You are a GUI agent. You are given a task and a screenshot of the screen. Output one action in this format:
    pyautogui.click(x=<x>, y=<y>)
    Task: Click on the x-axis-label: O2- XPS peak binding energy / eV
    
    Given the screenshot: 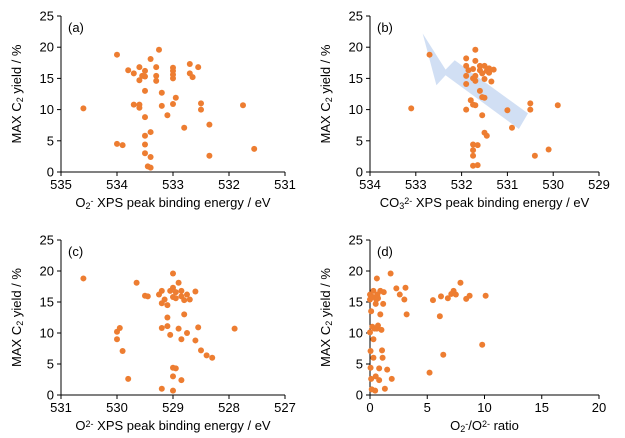 What is the action you would take?
    pyautogui.click(x=173, y=203)
    